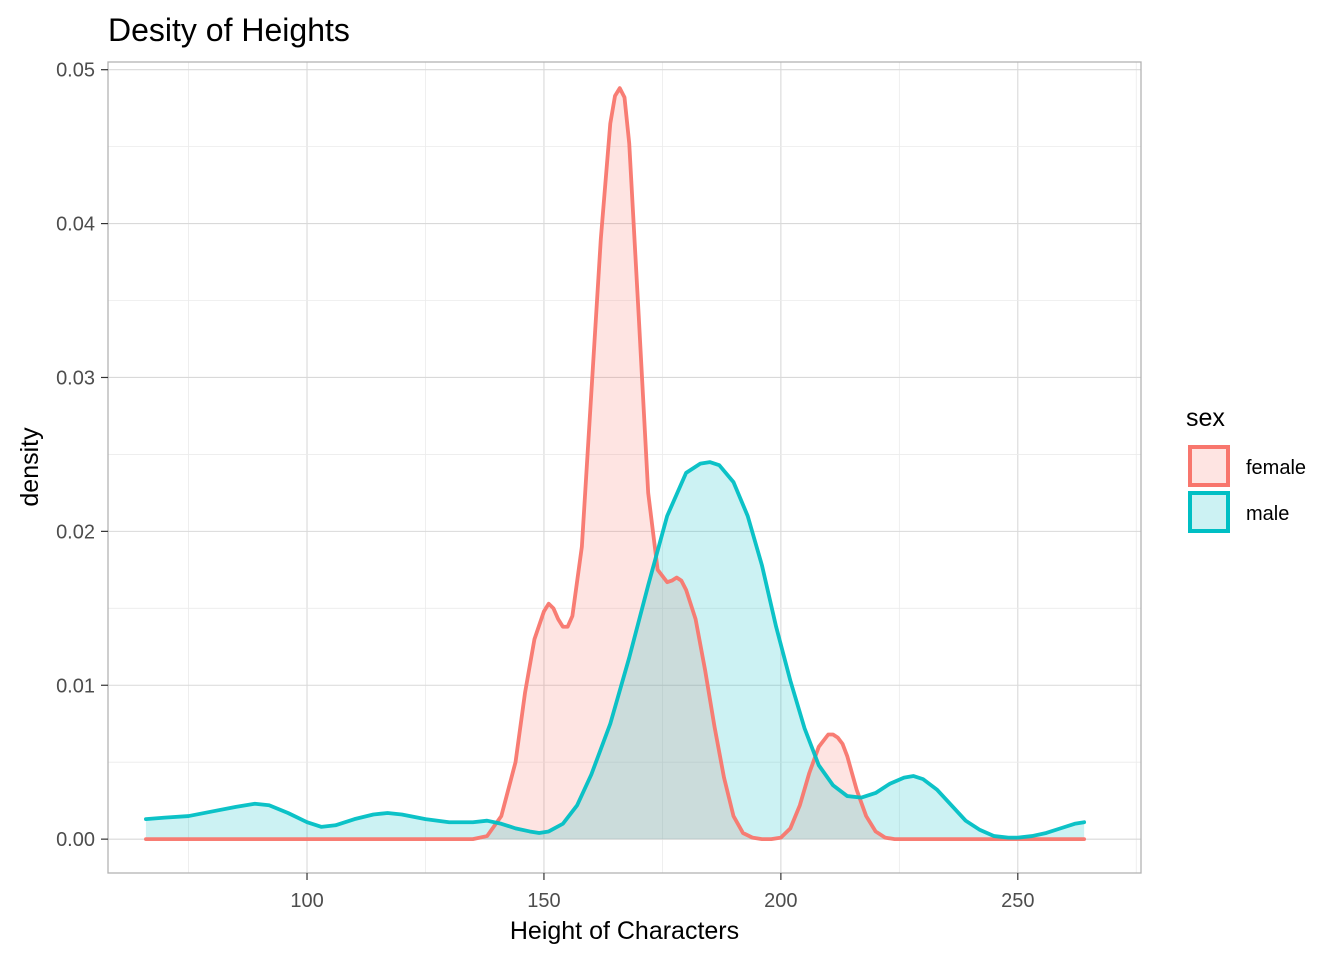 The image size is (1344, 960). What do you see at coordinates (780, 901) in the screenshot?
I see `x-tick-label: 200` at bounding box center [780, 901].